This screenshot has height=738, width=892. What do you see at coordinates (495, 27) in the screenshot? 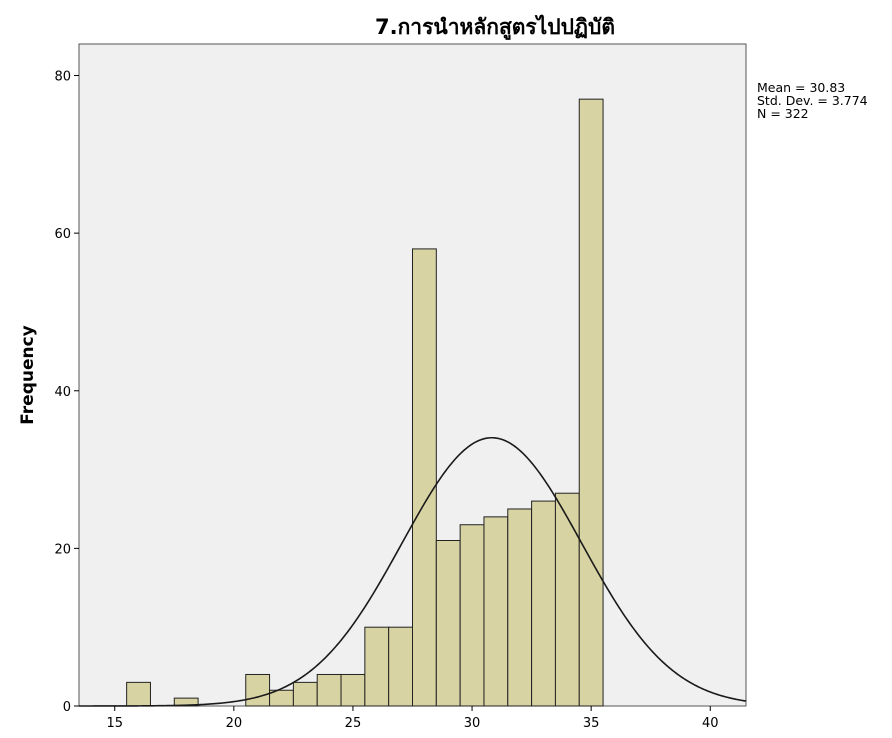
I see `chart-title: 7.การนำหลักสูตรไปปฏิบัติ` at bounding box center [495, 27].